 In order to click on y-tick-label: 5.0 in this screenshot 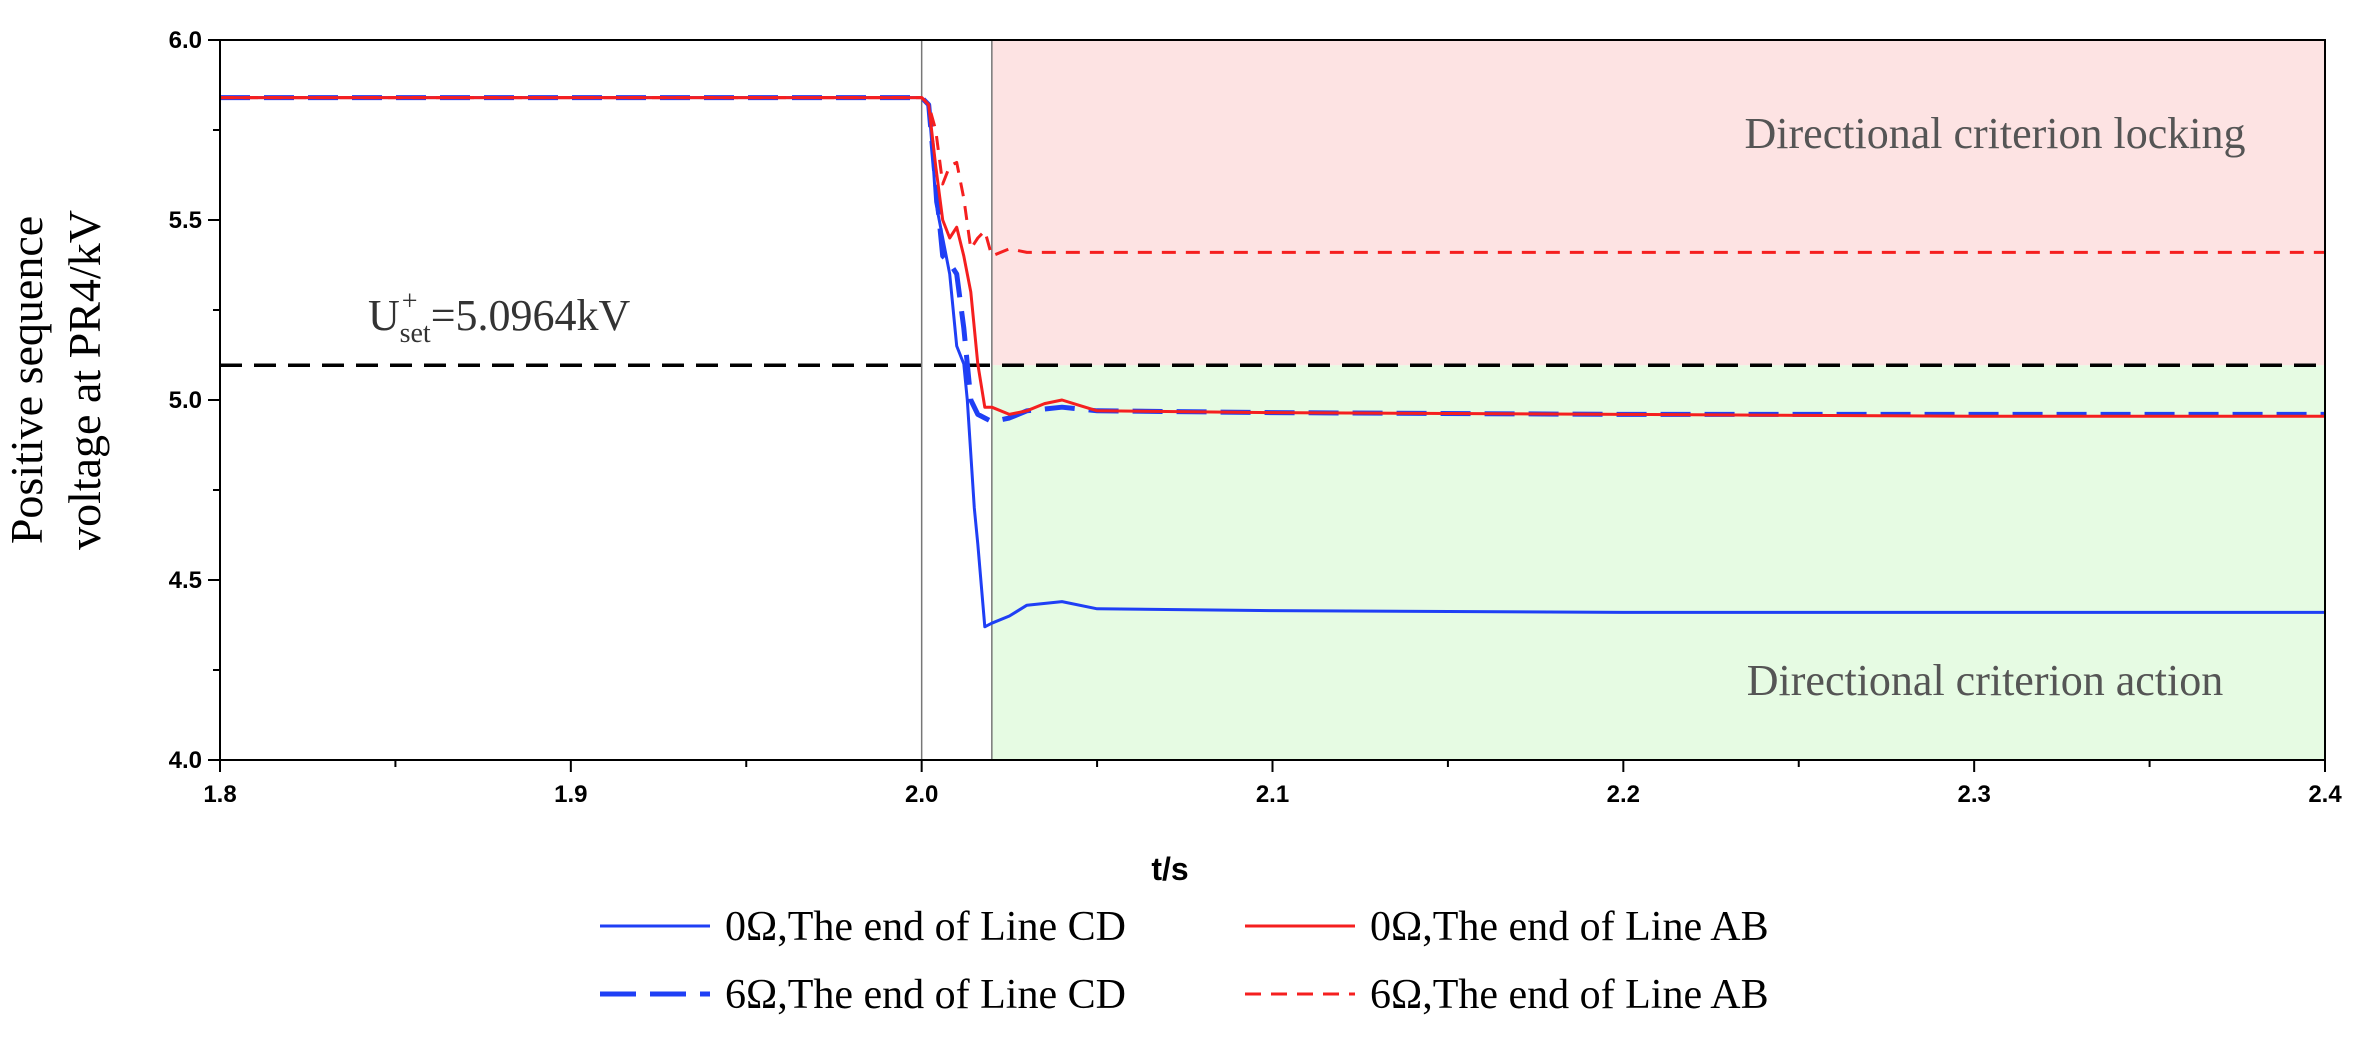, I will do `click(185, 400)`.